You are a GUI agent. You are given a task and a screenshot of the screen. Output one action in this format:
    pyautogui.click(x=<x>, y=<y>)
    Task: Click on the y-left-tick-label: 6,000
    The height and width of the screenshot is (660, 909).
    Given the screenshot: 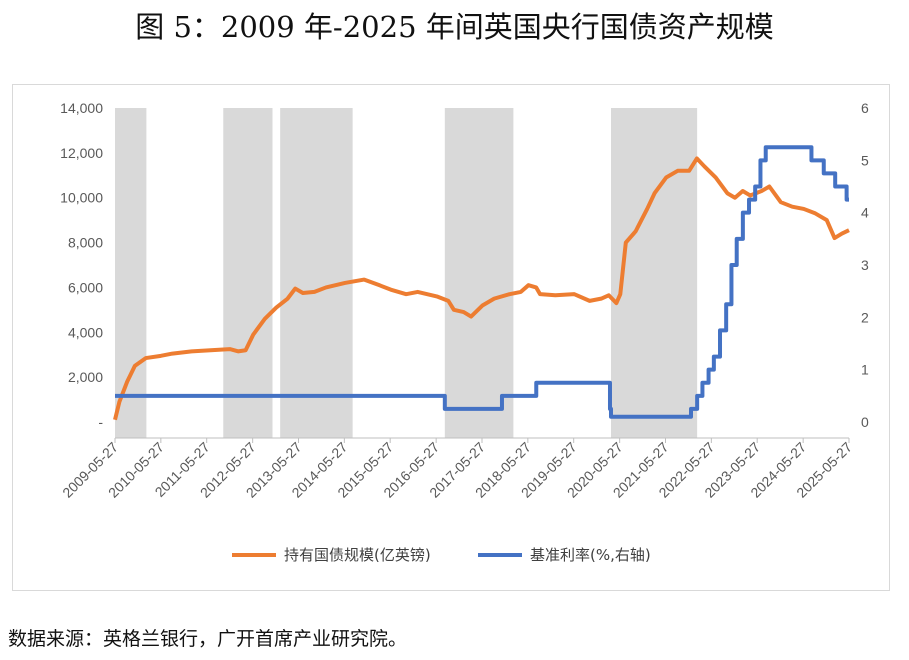 What is the action you would take?
    pyautogui.click(x=85, y=287)
    